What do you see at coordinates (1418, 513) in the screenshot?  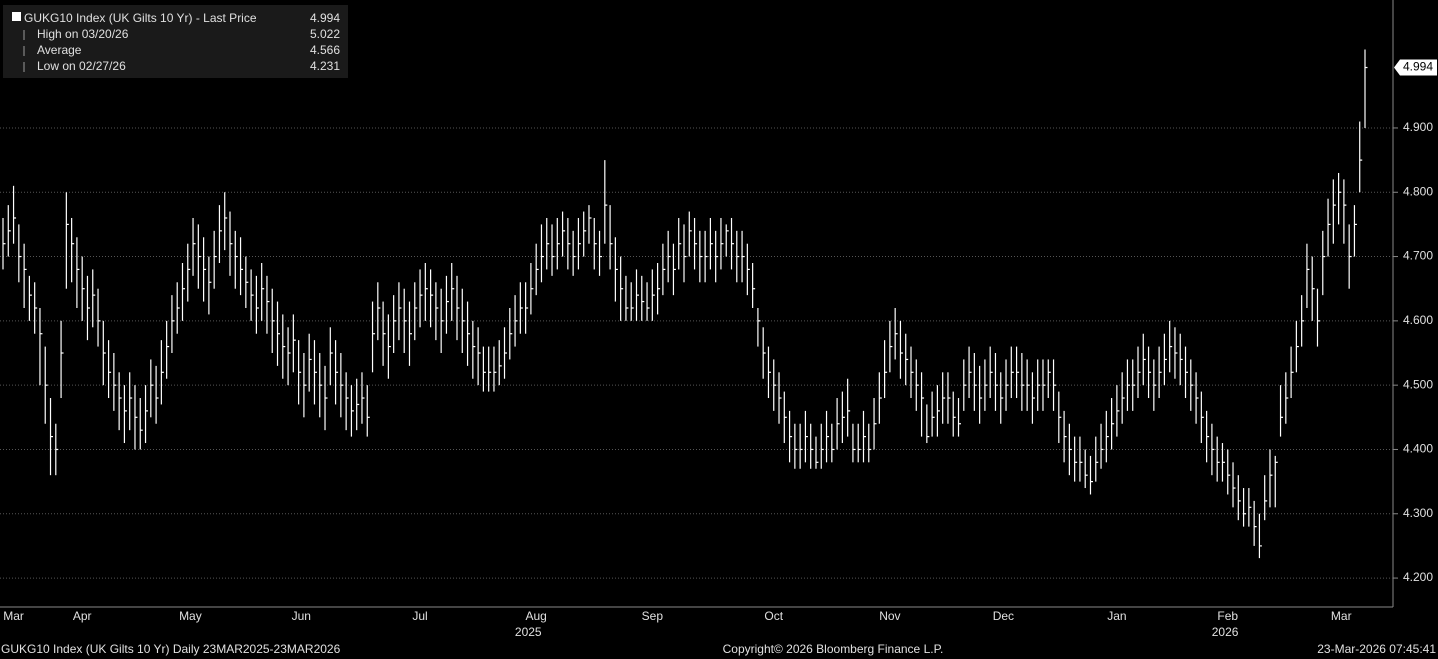 I see `y-tick-label: 4.300` at bounding box center [1418, 513].